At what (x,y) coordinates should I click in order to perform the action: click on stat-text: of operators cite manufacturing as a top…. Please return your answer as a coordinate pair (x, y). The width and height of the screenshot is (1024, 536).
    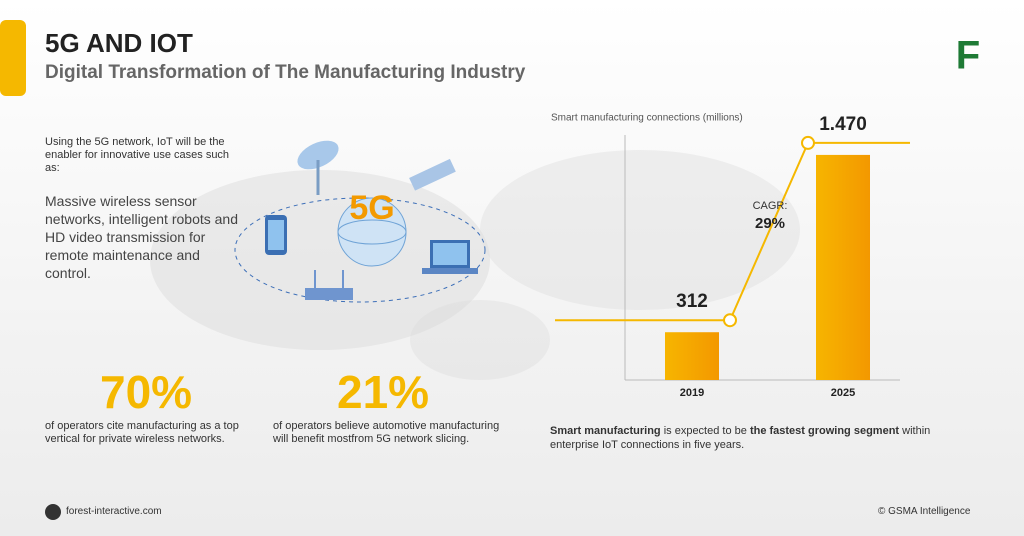
    Looking at the image, I should click on (142, 432).